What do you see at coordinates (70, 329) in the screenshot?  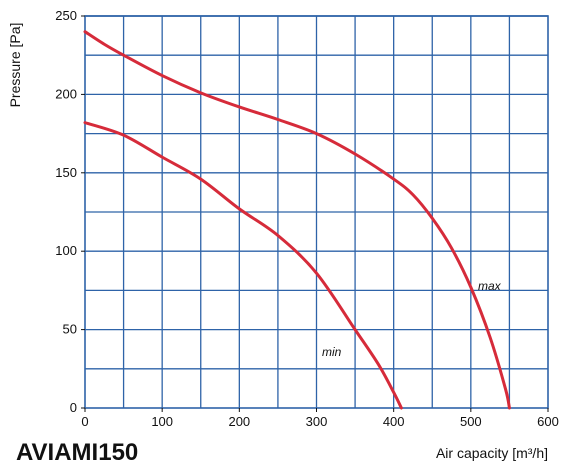 I see `y-tick-label: 50` at bounding box center [70, 329].